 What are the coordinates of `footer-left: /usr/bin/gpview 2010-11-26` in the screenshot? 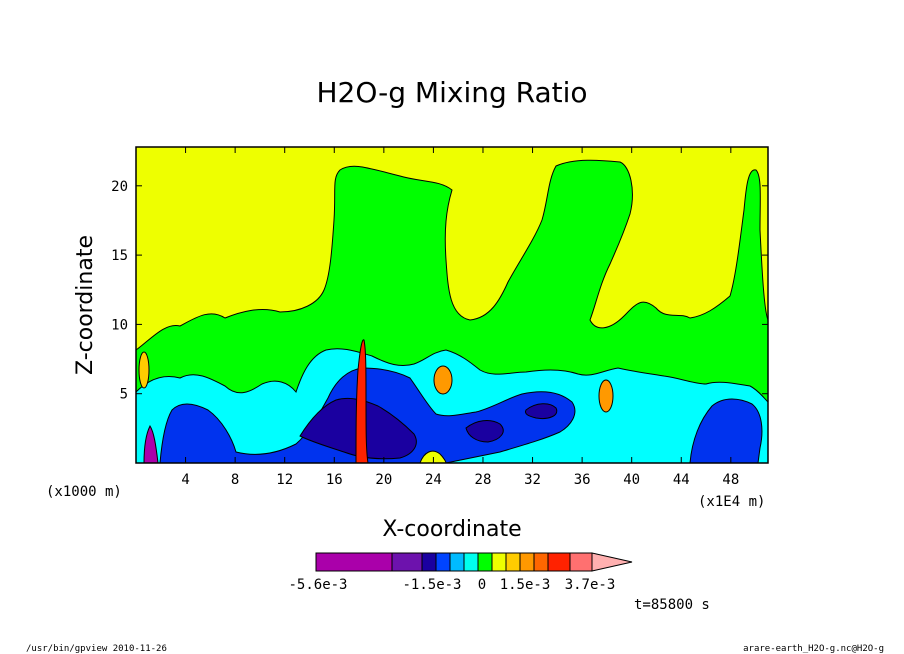 It's located at (96, 649).